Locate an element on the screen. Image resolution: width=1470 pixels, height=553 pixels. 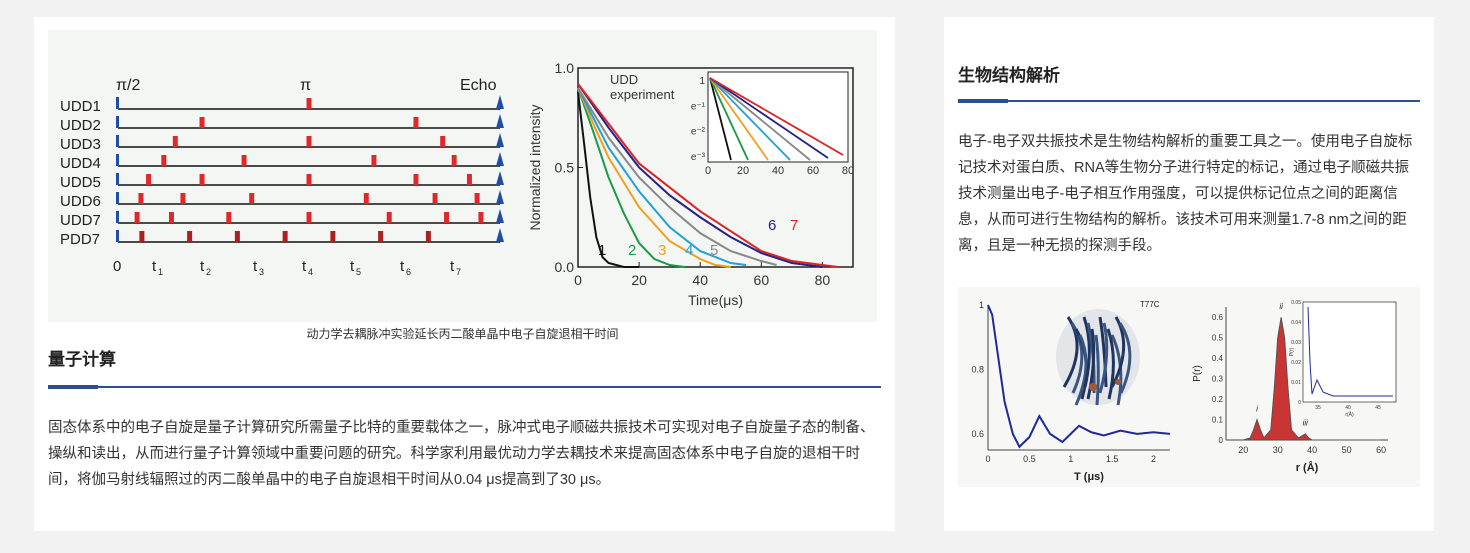
section-title-bio: 生物结构解析 is located at coordinates (1009, 75).